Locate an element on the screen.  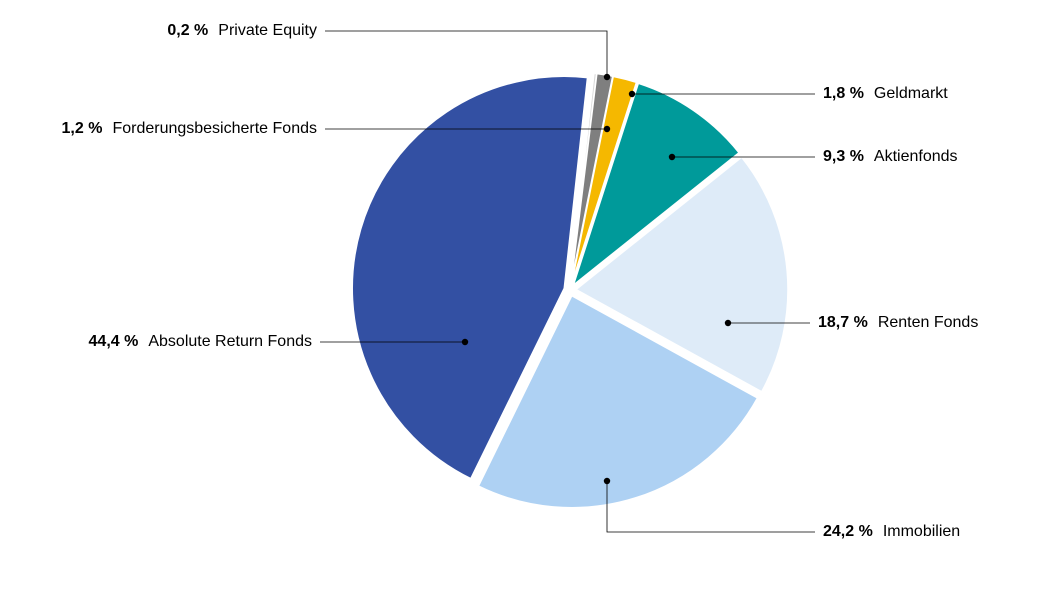
slice-label: 24,2 % Immobilien is located at coordinates (891, 531).